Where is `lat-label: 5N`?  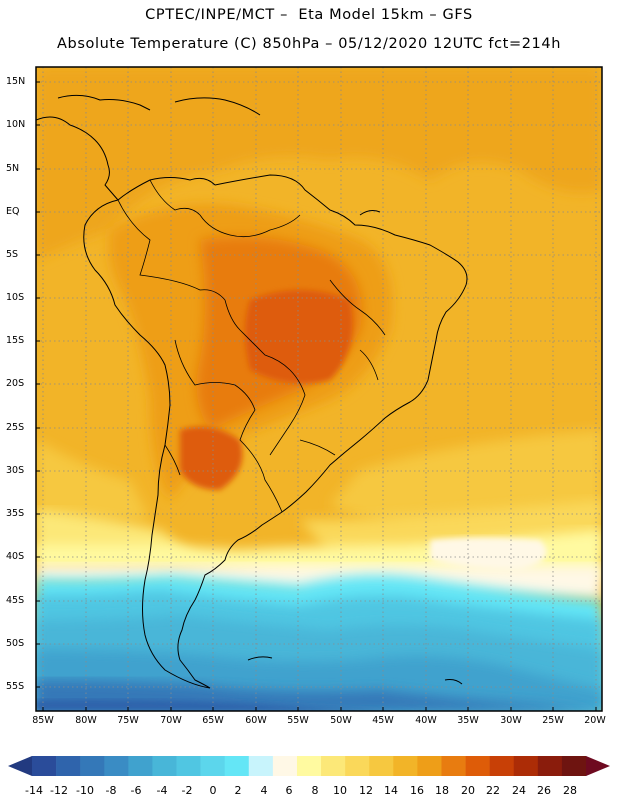
lat-label: 5N is located at coordinates (13, 168).